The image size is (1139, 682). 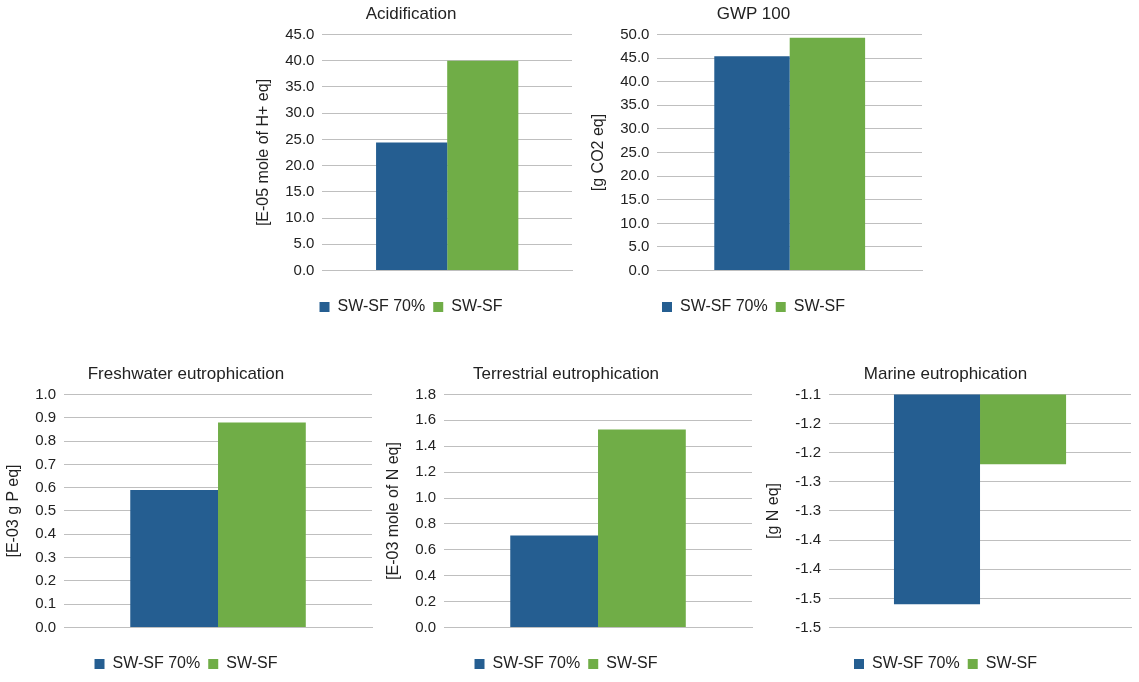 I want to click on y-tick-label: 0.3, so click(x=46, y=556).